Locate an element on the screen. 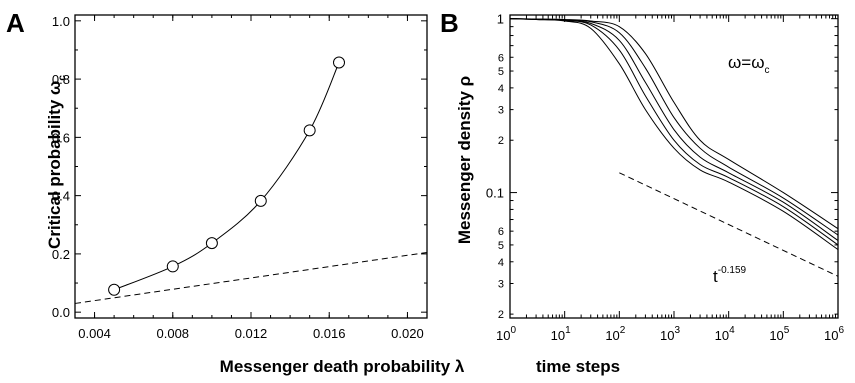 Image resolution: width=855 pixels, height=383 pixels. panel-b-power-law-label: t-0.159 is located at coordinates (730, 275).